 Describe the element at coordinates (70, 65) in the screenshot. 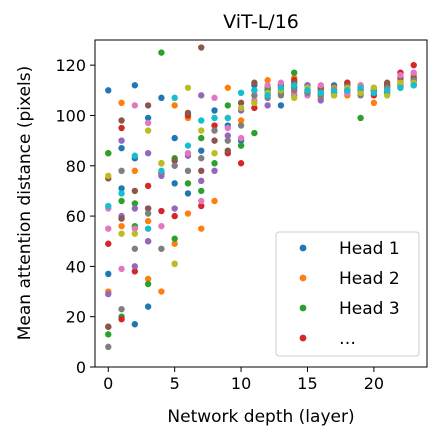

I see `y-tick-label: 120` at that location.